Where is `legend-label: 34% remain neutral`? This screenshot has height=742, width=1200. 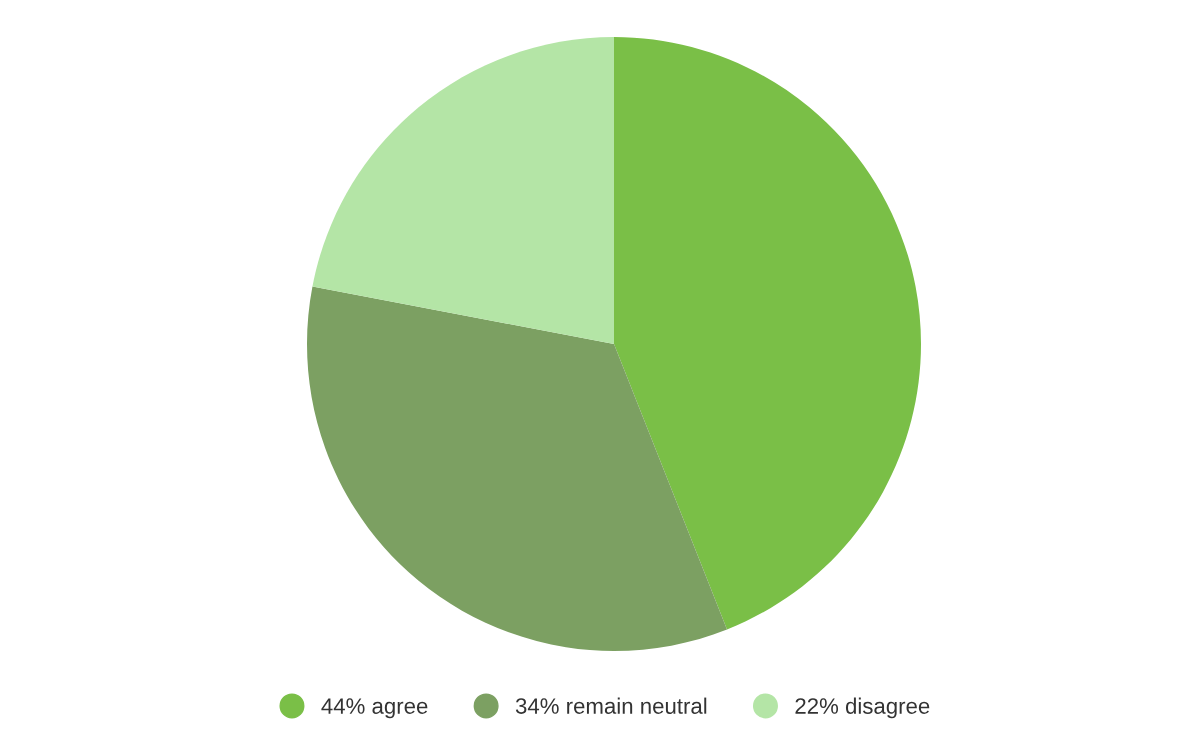
legend-label: 34% remain neutral is located at coordinates (611, 705).